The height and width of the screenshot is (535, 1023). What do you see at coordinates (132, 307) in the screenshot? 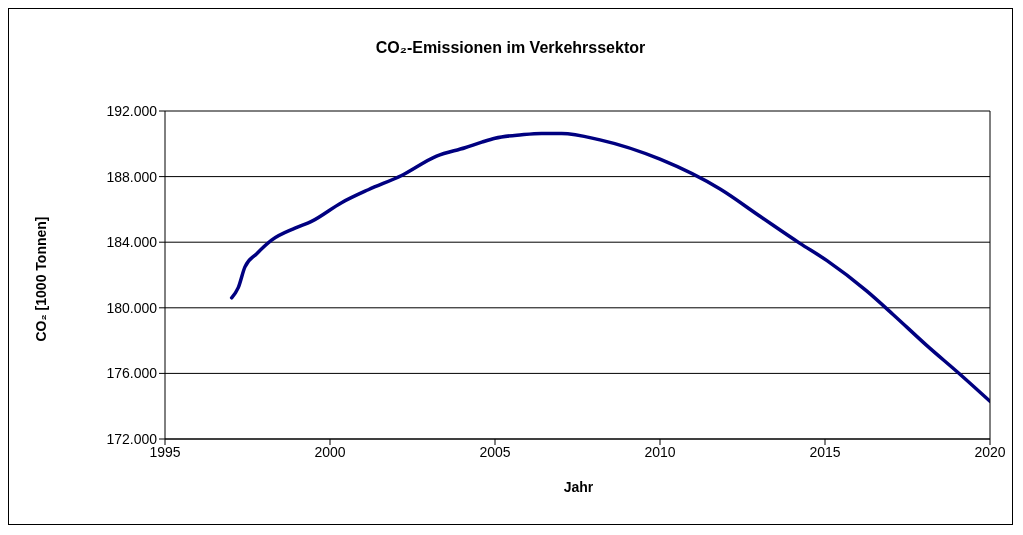
I see `y-tick-label: 180.000` at bounding box center [132, 307].